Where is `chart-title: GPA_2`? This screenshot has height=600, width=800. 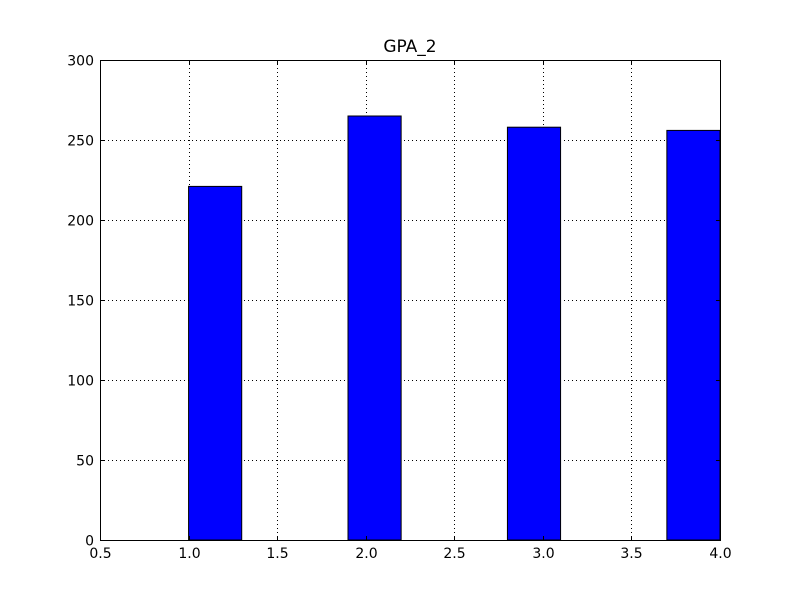 chart-title: GPA_2 is located at coordinates (409, 47).